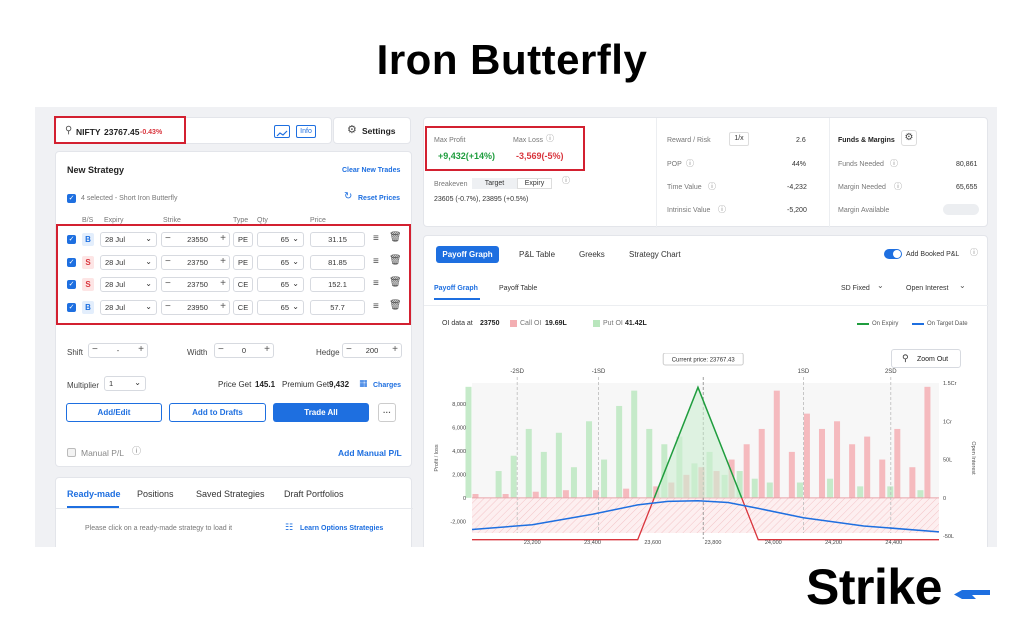  Describe the element at coordinates (534, 183) in the screenshot. I see `breakeven-expiry-tab: Expiry` at that location.